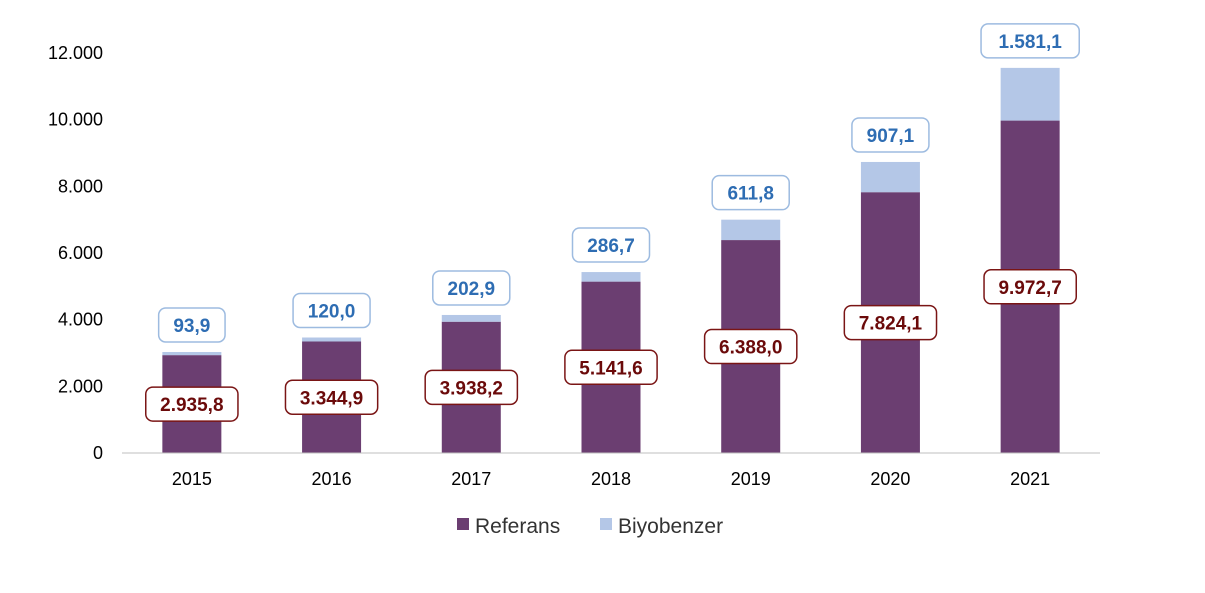  Describe the element at coordinates (670, 526) in the screenshot. I see `legend-label-biyobenzer: Biyobenzer` at that location.